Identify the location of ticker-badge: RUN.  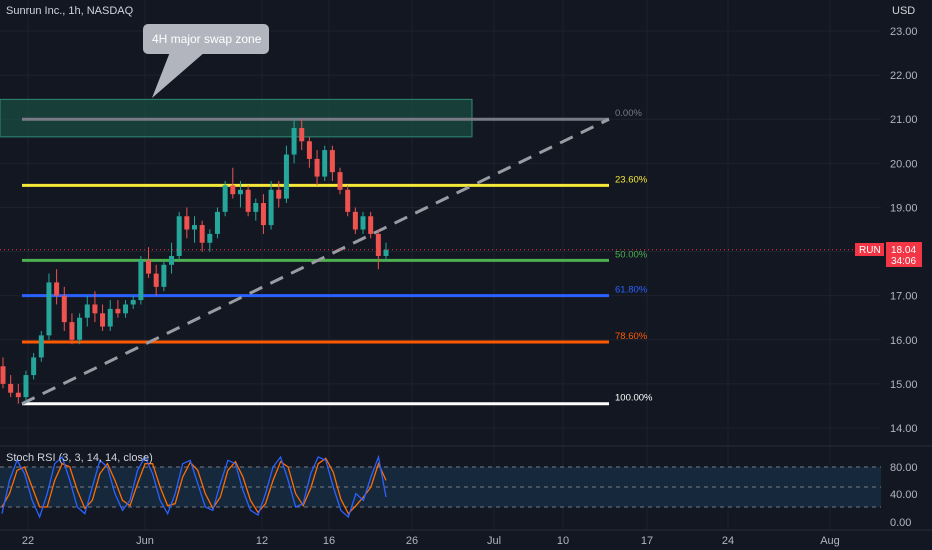
(870, 250).